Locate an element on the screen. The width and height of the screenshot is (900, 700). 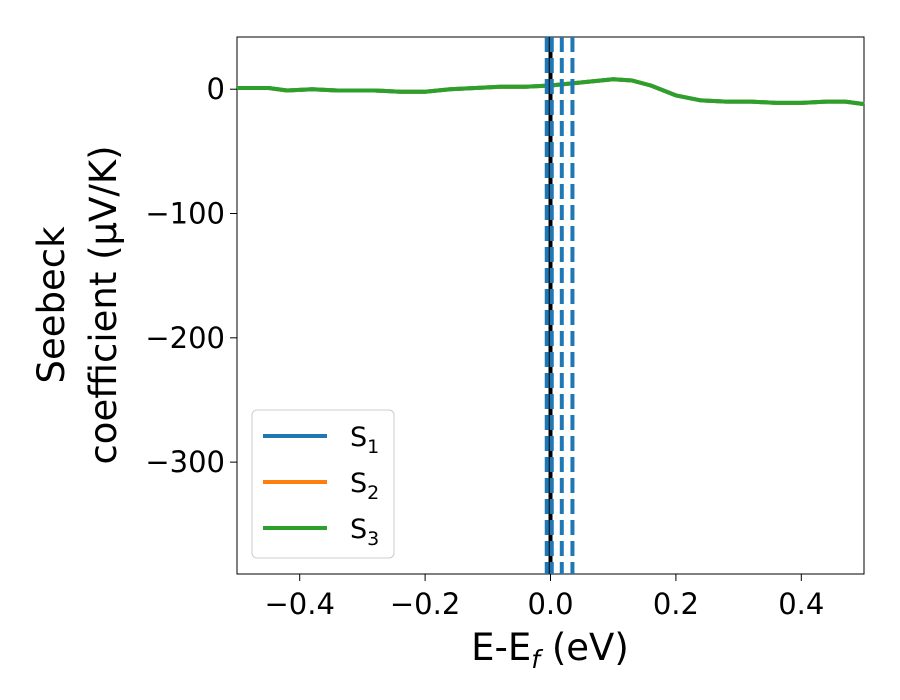
vline-layer is located at coordinates (559, 305).